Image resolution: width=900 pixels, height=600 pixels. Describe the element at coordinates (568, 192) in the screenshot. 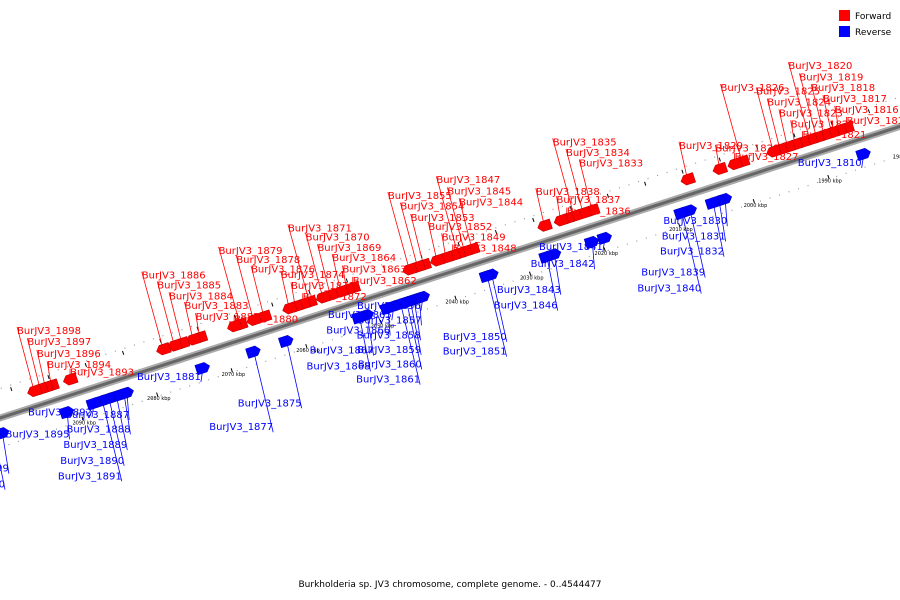

I see `forward-gene-label: BurJV3_1838` at that location.